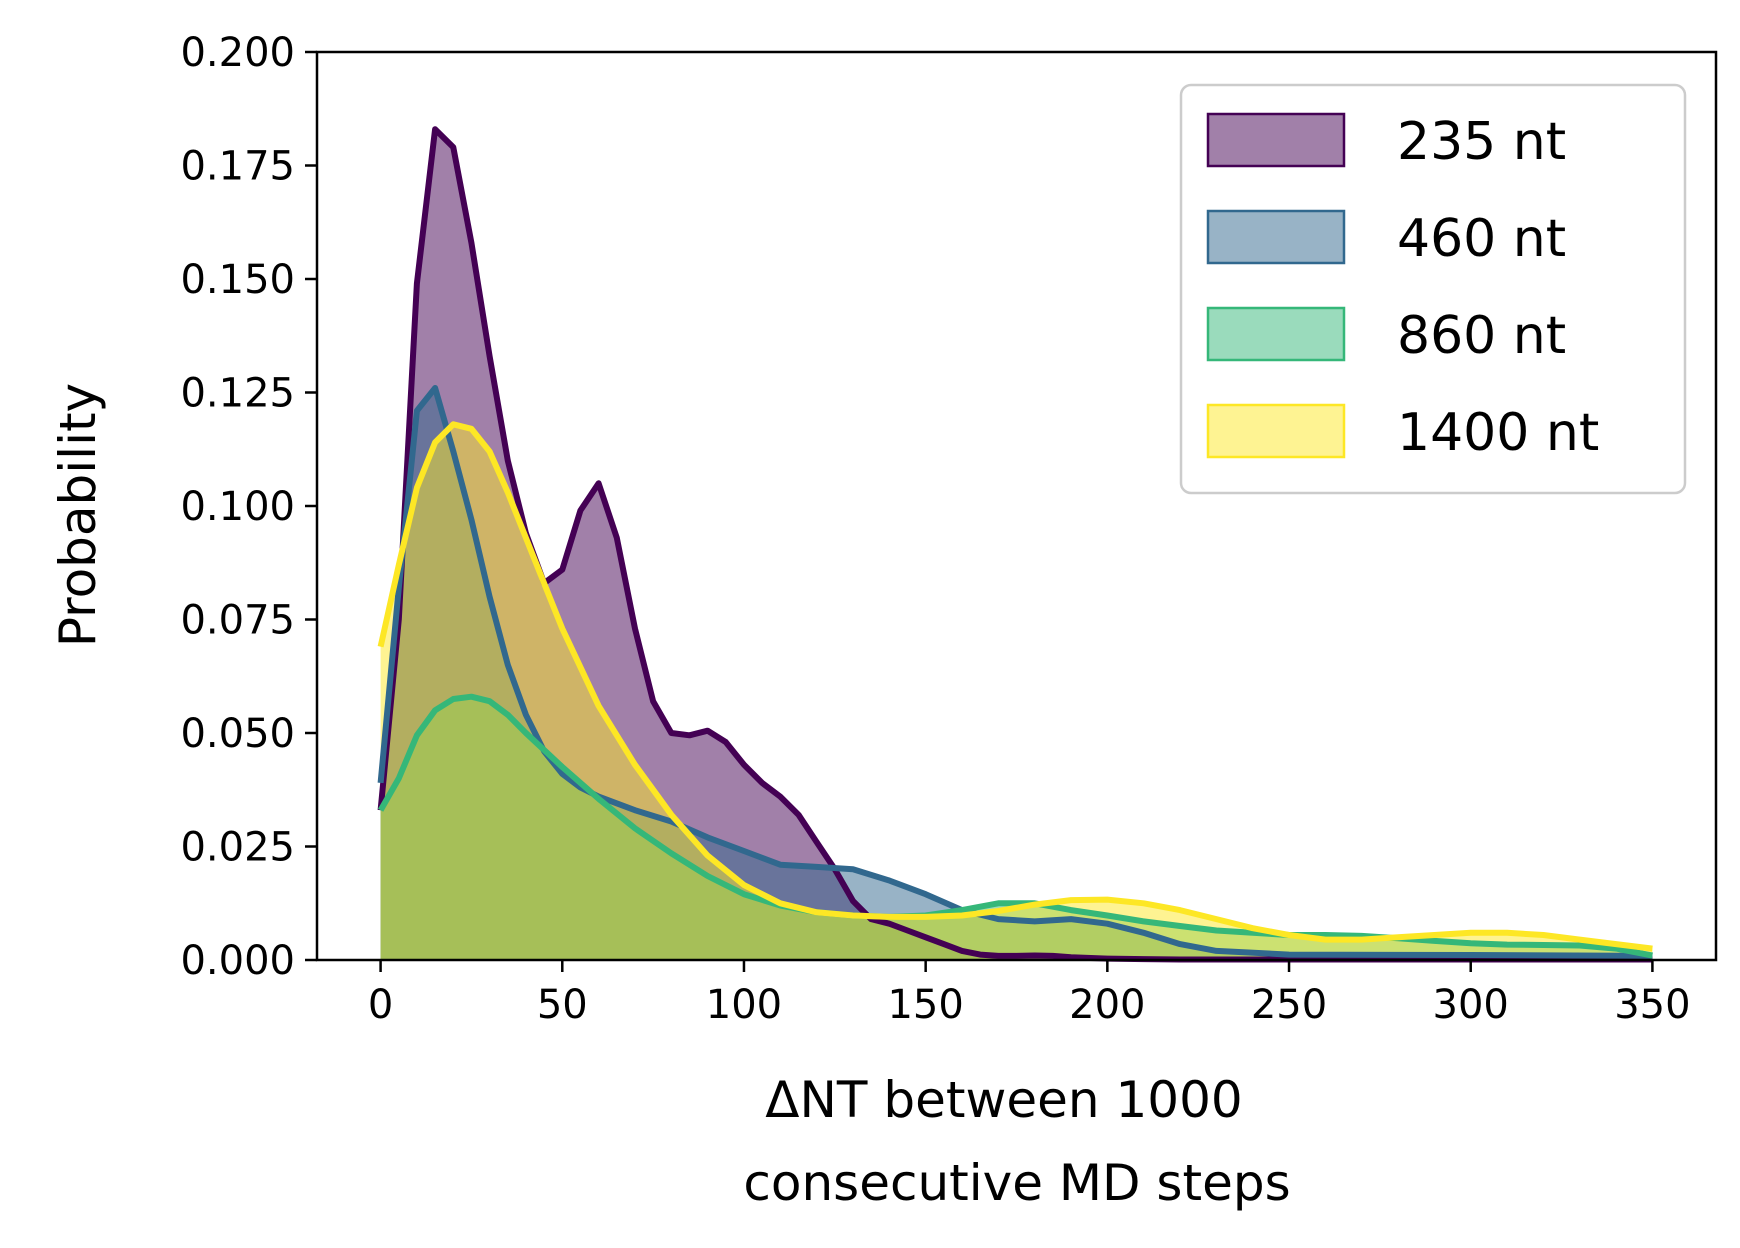 The width and height of the screenshot is (1740, 1248). Describe the element at coordinates (237, 961) in the screenshot. I see `y-tick-label: 0.000` at that location.